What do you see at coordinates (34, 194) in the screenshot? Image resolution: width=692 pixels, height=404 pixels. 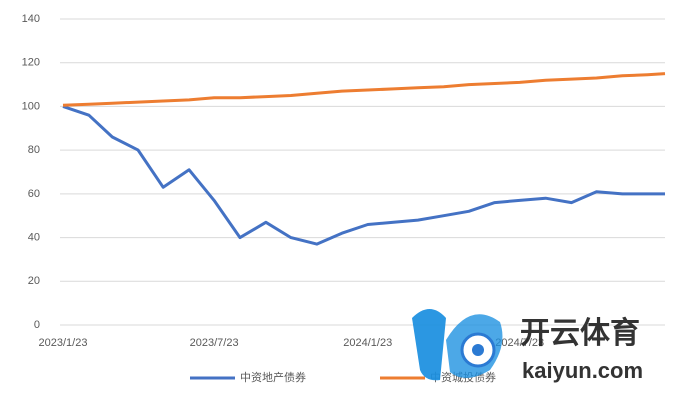 I see `y-tick-label: 60` at bounding box center [34, 194].